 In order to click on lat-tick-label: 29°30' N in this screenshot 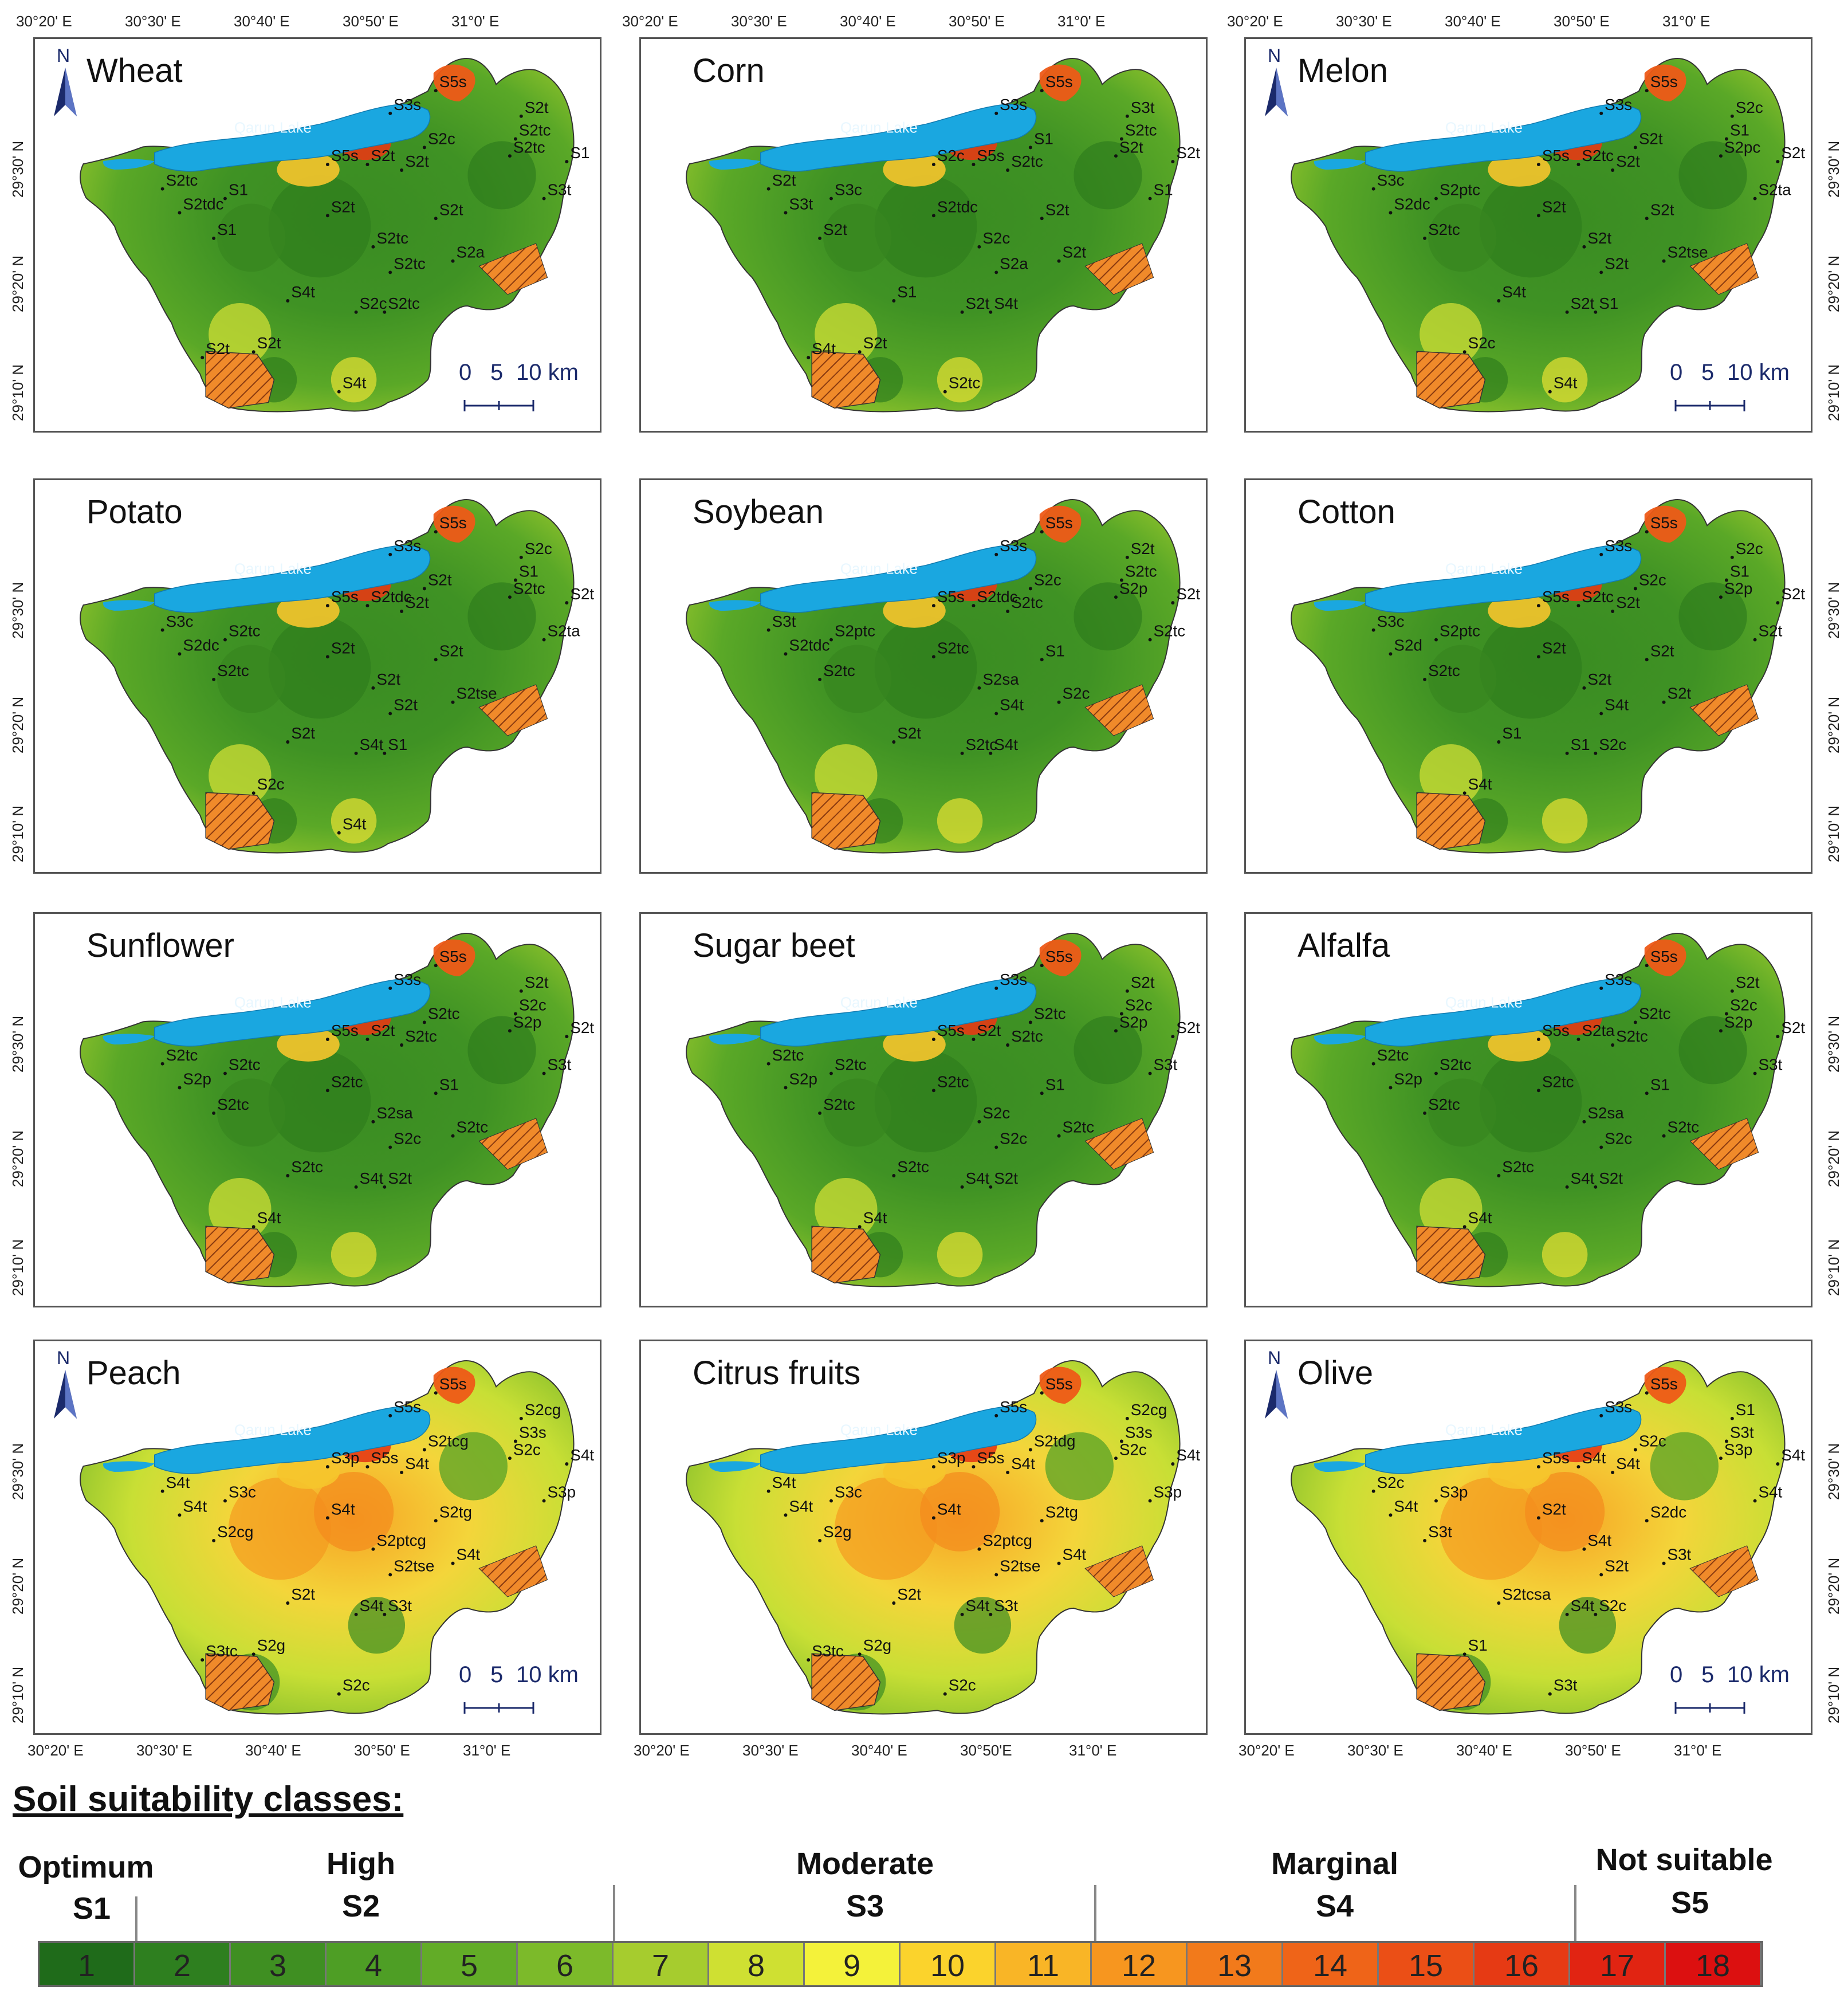, I will do `click(17, 169)`.